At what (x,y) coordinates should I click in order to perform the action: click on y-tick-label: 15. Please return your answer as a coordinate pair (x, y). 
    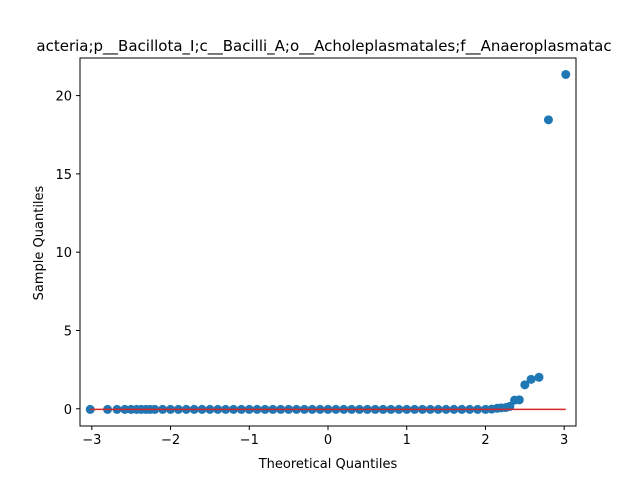
    Looking at the image, I should click on (63, 175).